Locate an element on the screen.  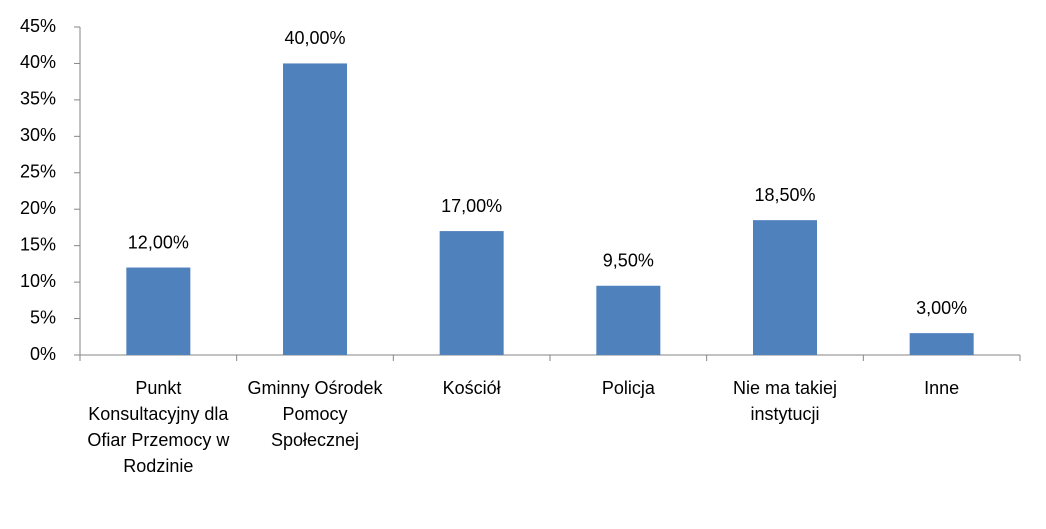
value-label: 9,50% is located at coordinates (628, 261).